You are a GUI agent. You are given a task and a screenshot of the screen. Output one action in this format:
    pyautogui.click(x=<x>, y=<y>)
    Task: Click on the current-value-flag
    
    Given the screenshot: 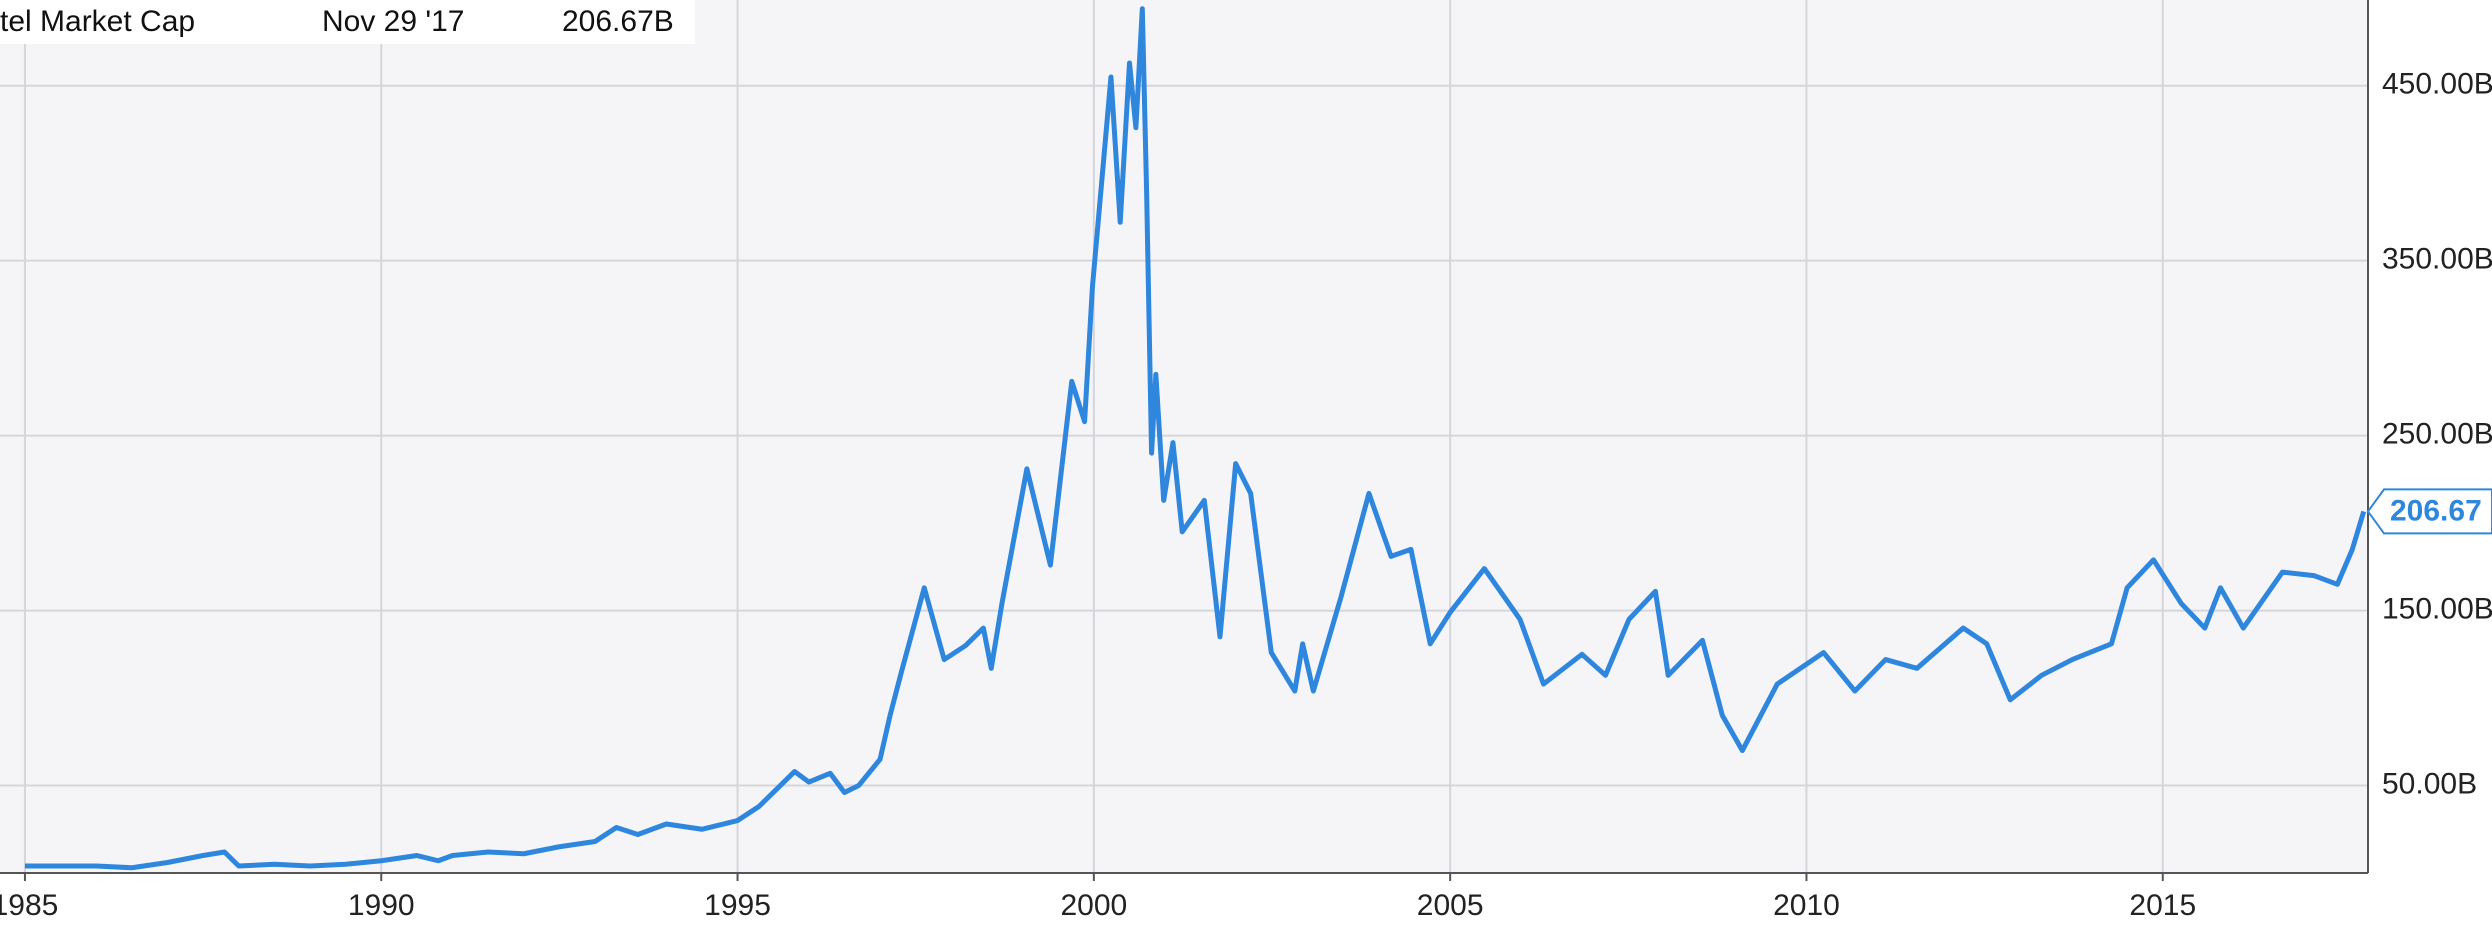 What is the action you would take?
    pyautogui.click(x=2429, y=511)
    